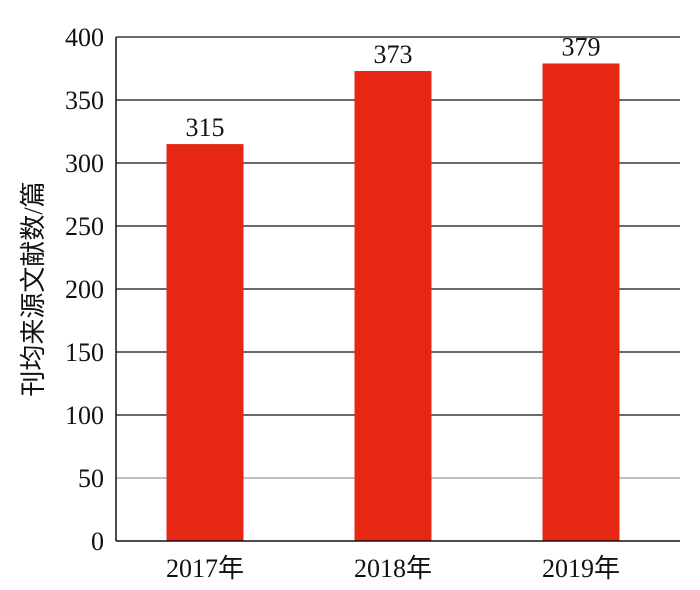 This screenshot has height=590, width=700. What do you see at coordinates (84, 226) in the screenshot?
I see `y-tick-label: 250` at bounding box center [84, 226].